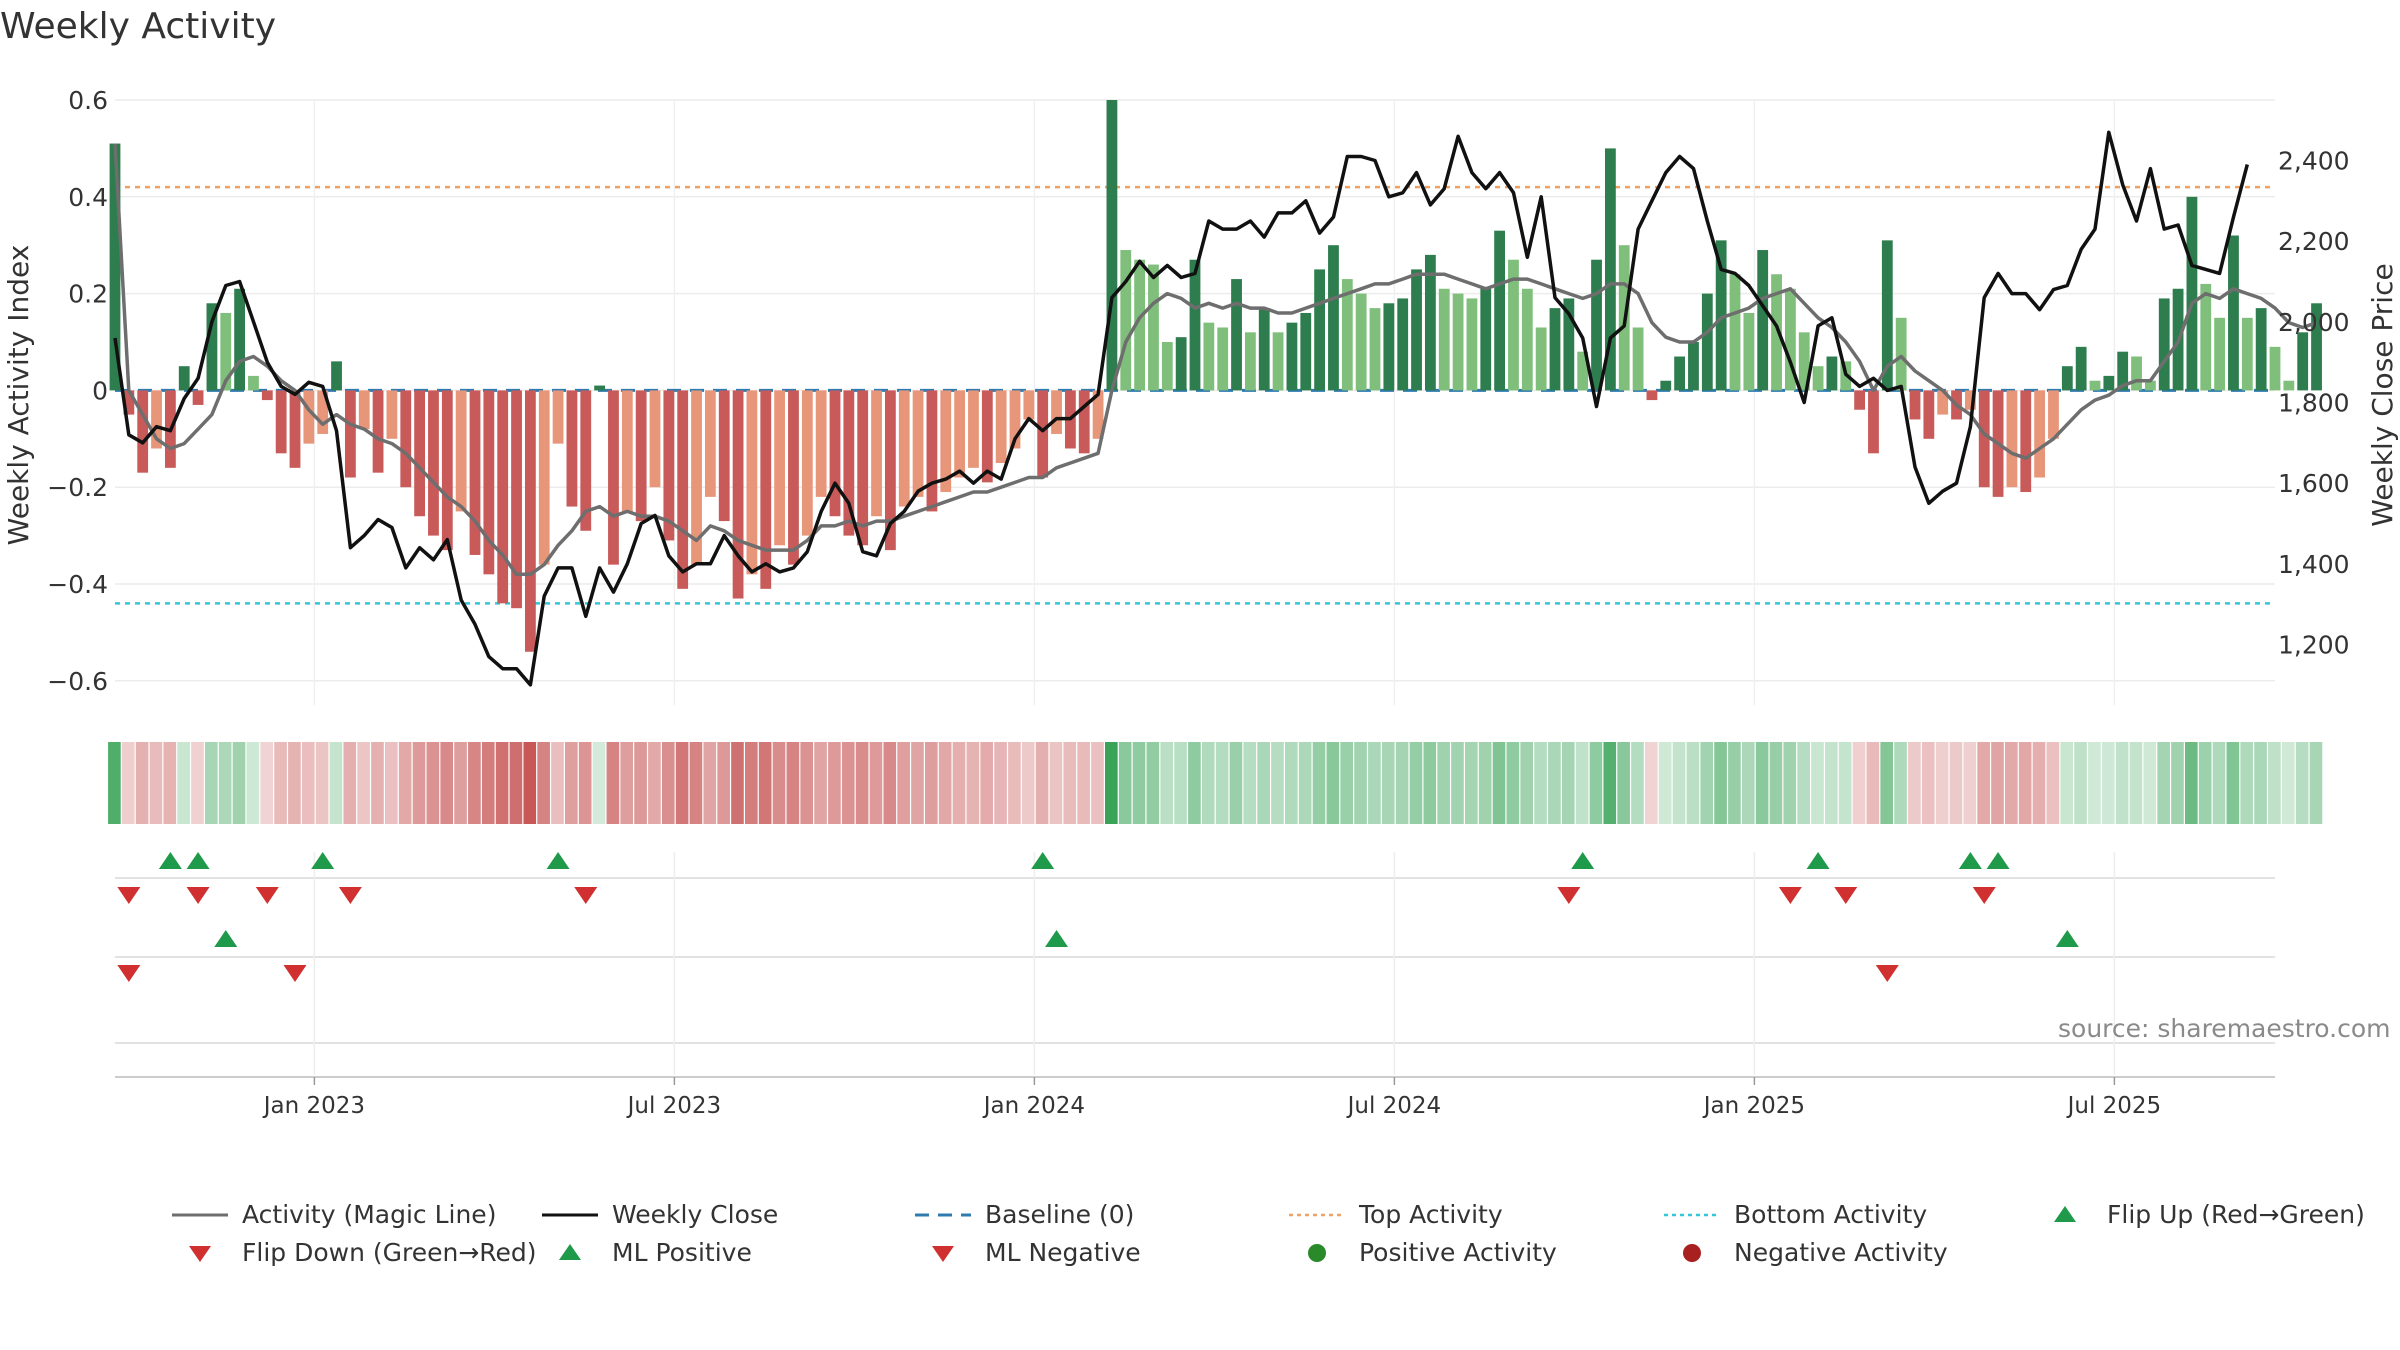  What do you see at coordinates (1422, 1252) in the screenshot?
I see `legend-item-posact: Positive Activity` at bounding box center [1422, 1252].